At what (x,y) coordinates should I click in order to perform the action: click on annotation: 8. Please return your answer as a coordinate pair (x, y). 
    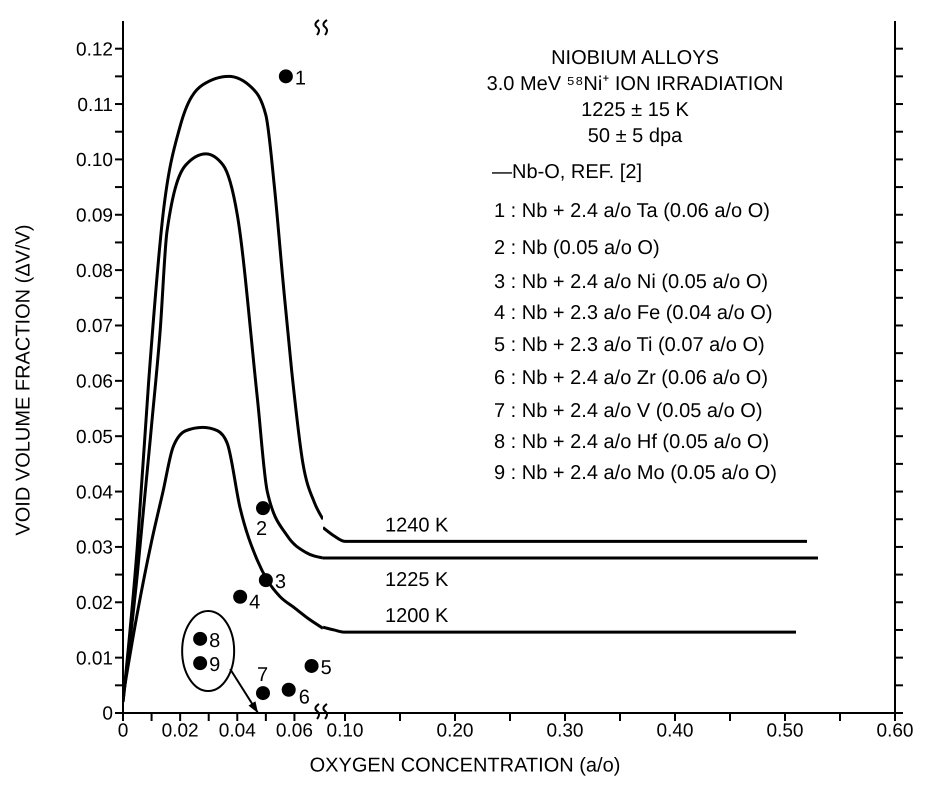
    Looking at the image, I should click on (214, 641).